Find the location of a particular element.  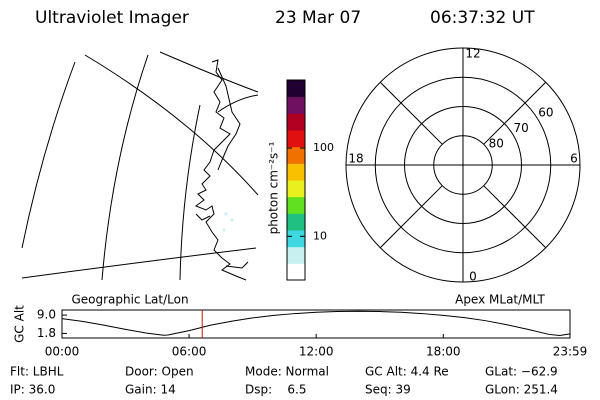

x-tick-label: 23:59 is located at coordinates (570, 352).